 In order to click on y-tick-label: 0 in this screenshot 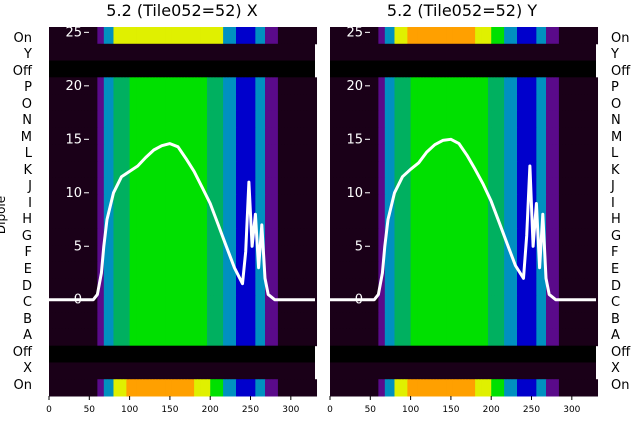, I will do `click(359, 300)`.